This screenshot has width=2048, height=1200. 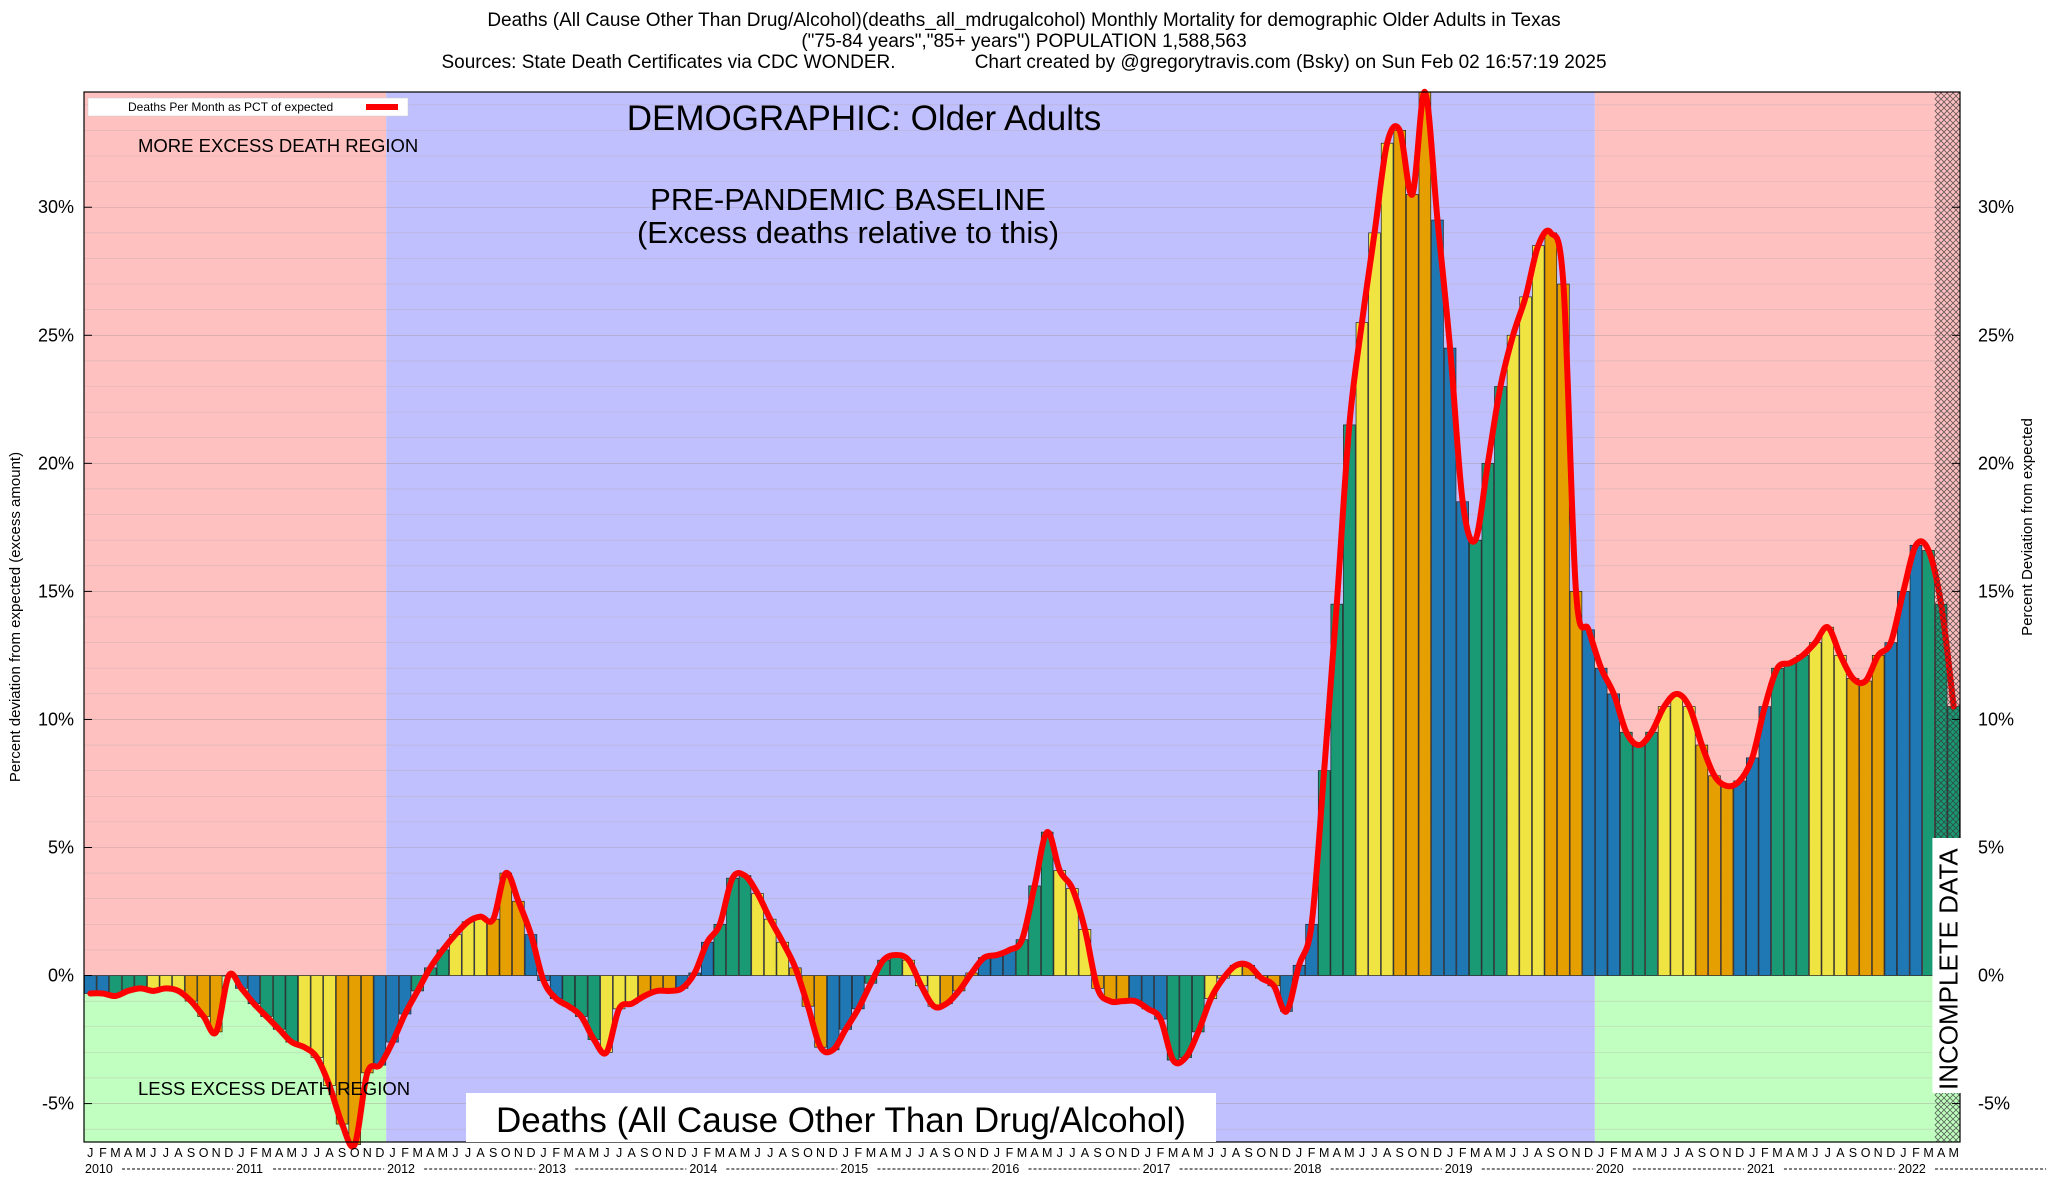 What do you see at coordinates (848, 232) in the screenshot?
I see `baseline-sublabel: (Excess deaths relative to this)` at bounding box center [848, 232].